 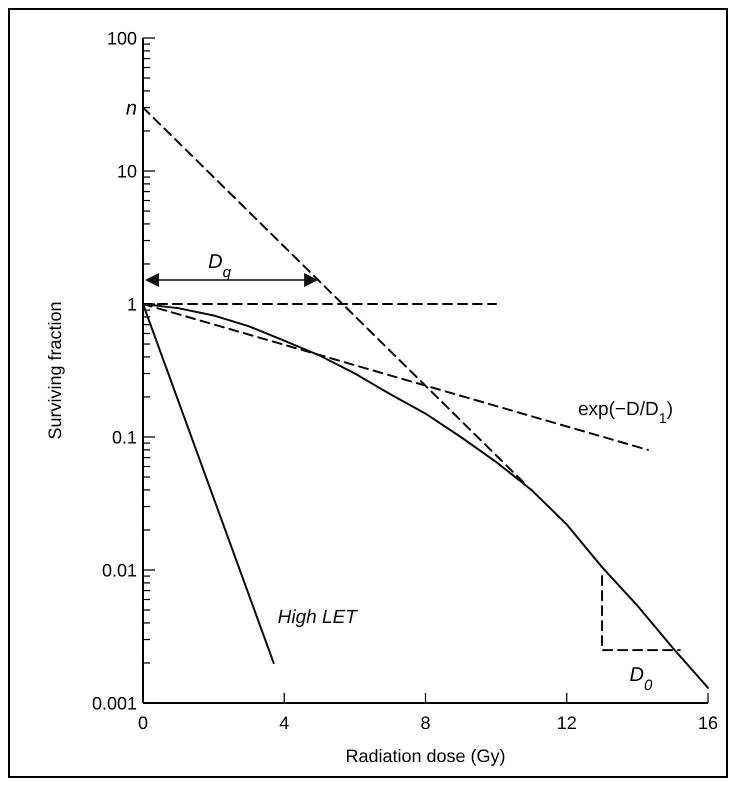 What do you see at coordinates (220, 265) in the screenshot?
I see `annotation: D$_{q}$` at bounding box center [220, 265].